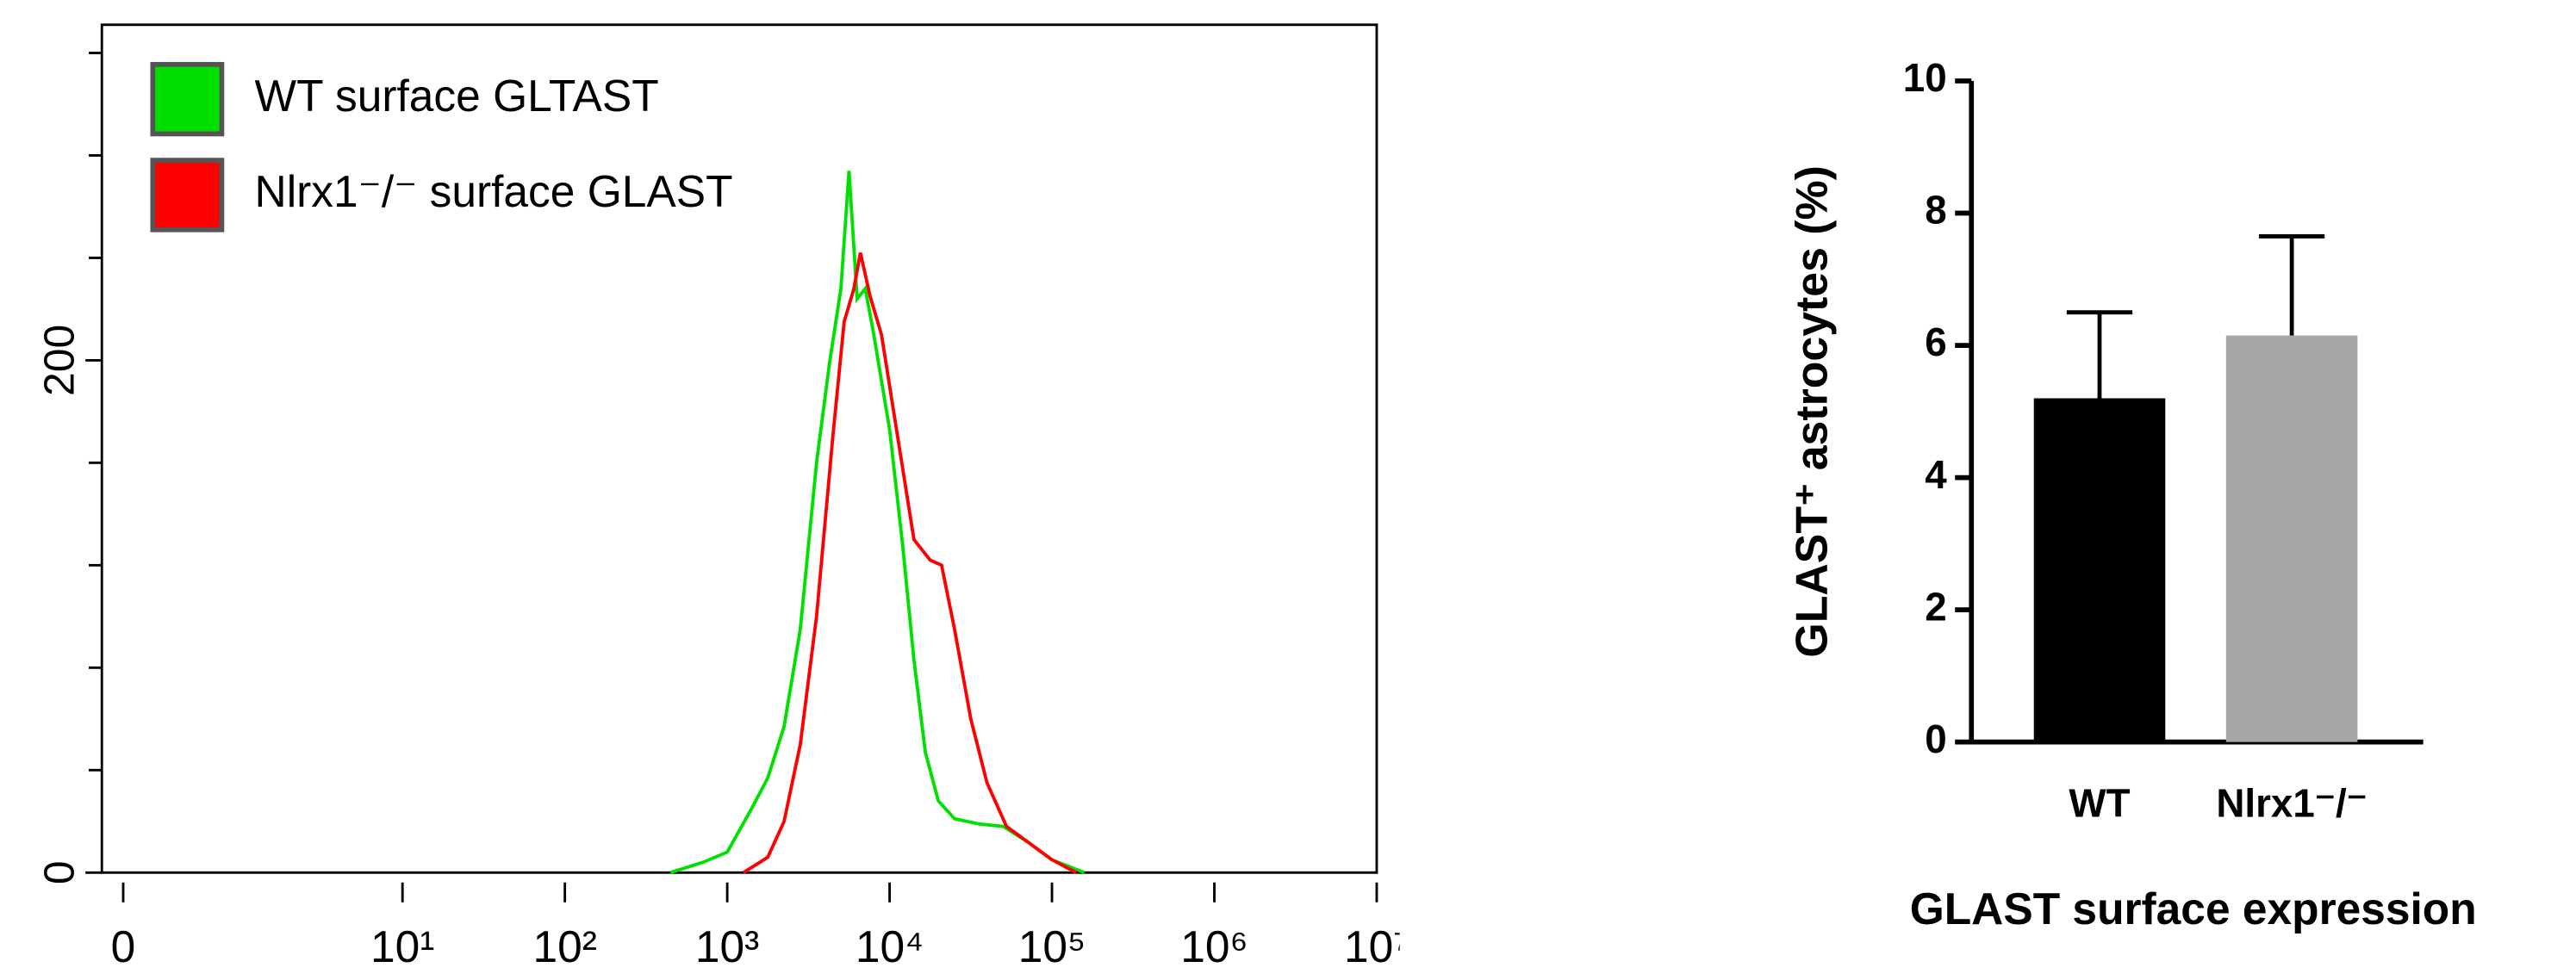  What do you see at coordinates (2193, 908) in the screenshot?
I see `x-axis-label: GLAST surface expression` at bounding box center [2193, 908].